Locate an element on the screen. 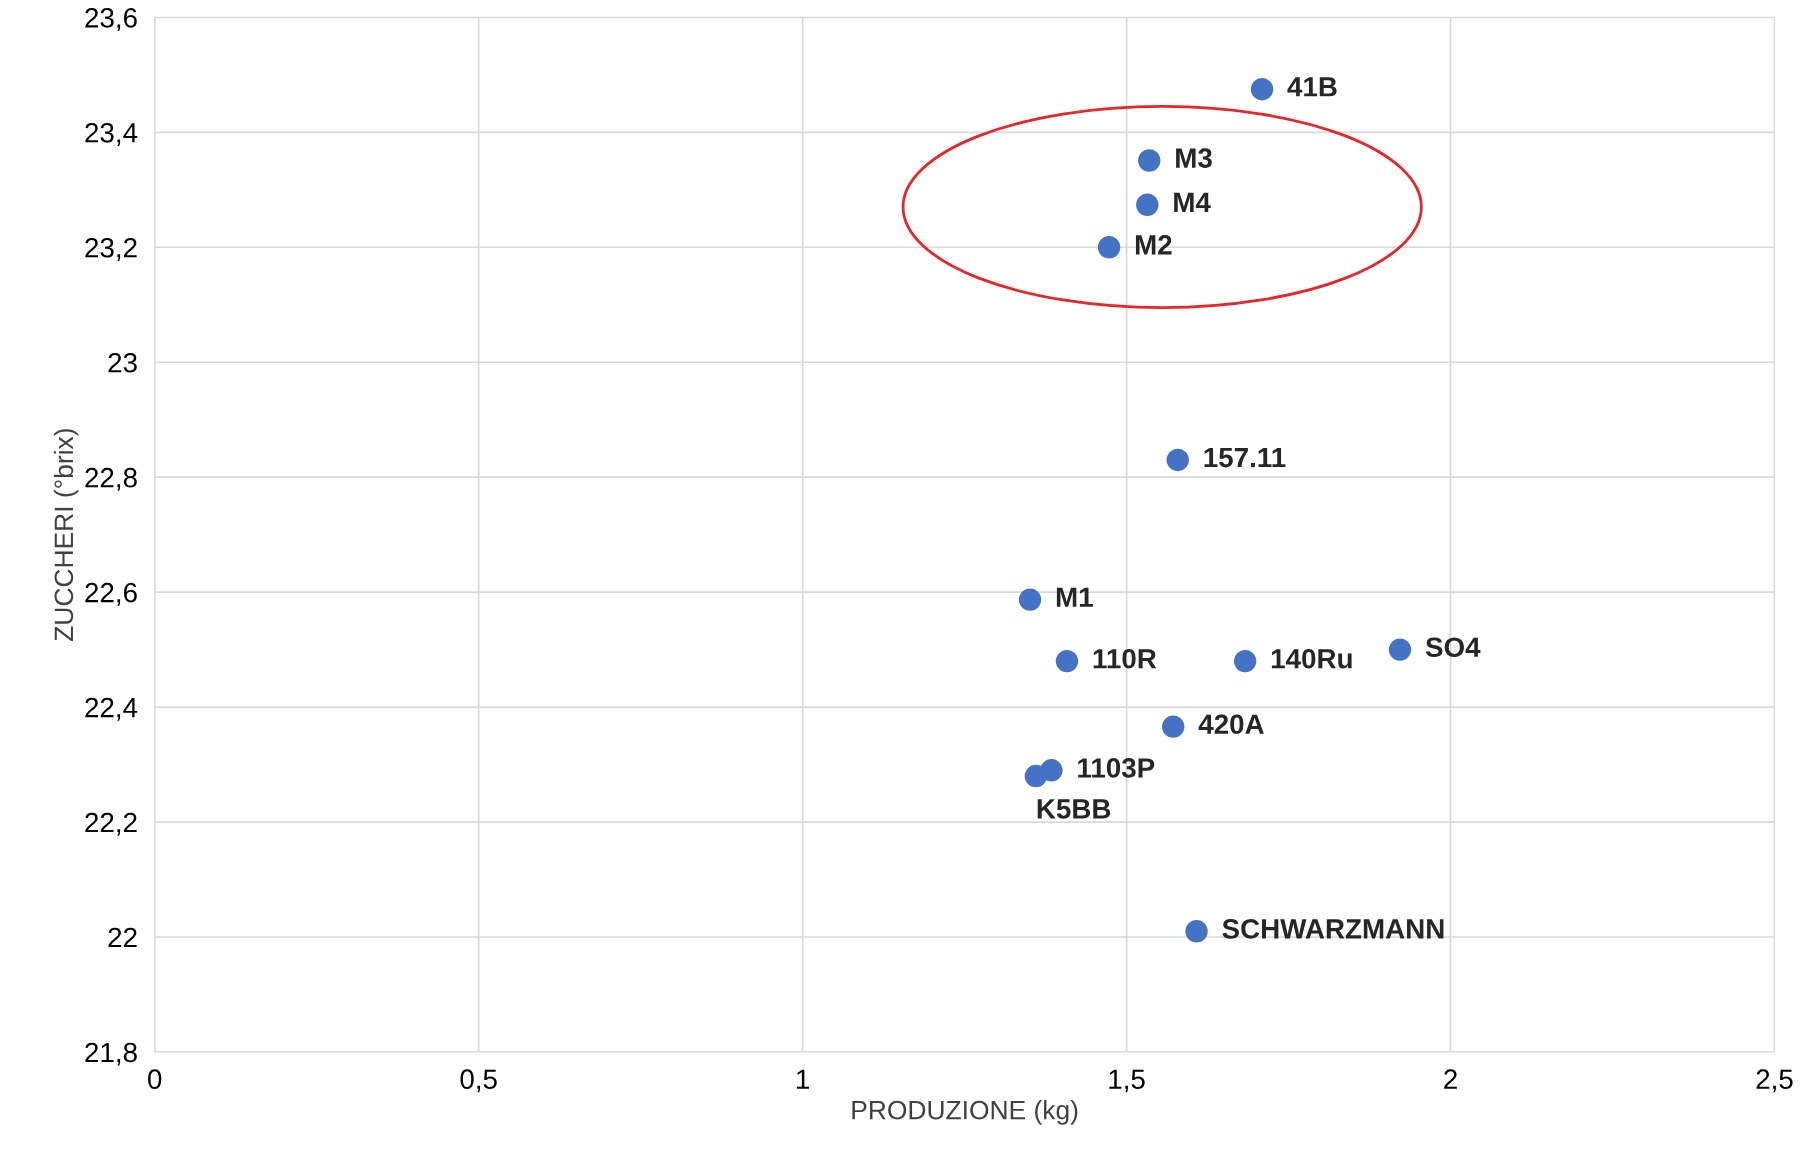 This screenshot has height=1156, width=1820. x-tick-label: 0 is located at coordinates (155, 1079).